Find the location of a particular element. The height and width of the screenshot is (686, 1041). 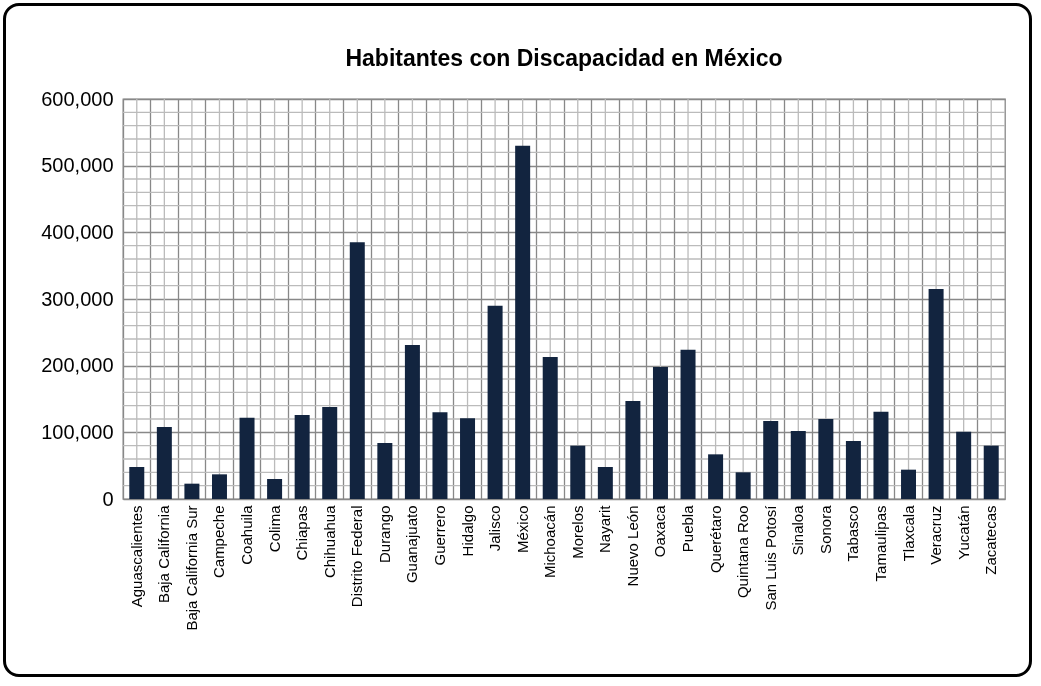

x-tick-label: Baja California Sur is located at coordinates (191, 568).